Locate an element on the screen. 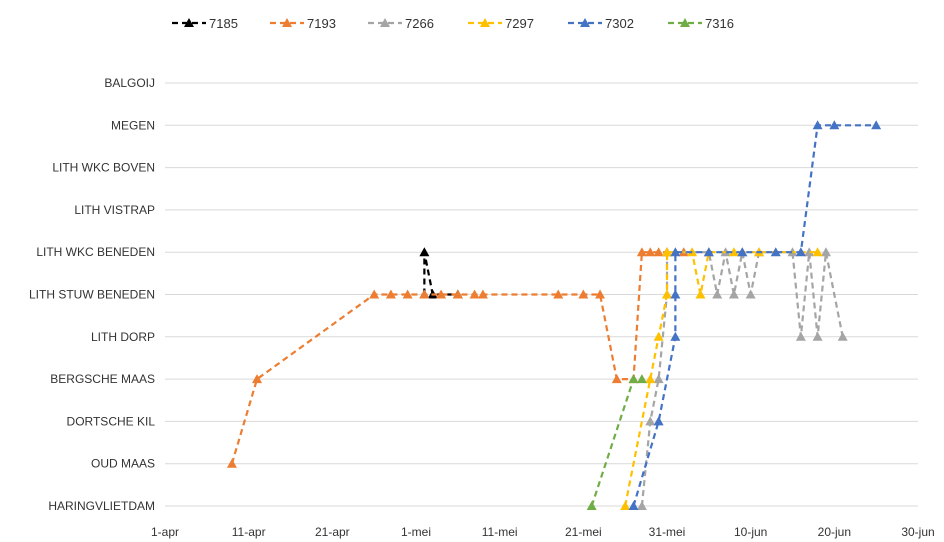 This screenshot has width=944, height=542. x-tick-label: 10-jun is located at coordinates (750, 532).